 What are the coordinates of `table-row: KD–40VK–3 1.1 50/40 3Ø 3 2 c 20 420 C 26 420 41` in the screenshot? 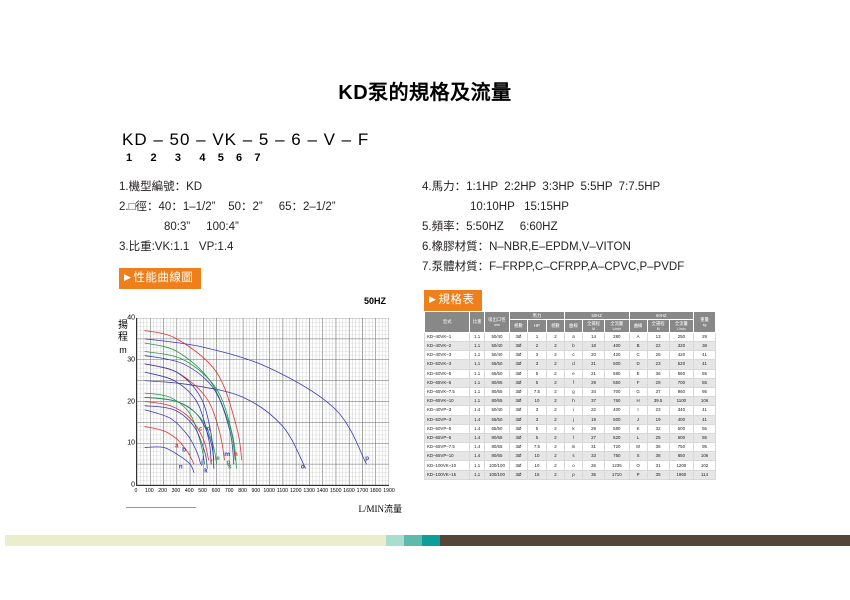 It's located at (569, 355).